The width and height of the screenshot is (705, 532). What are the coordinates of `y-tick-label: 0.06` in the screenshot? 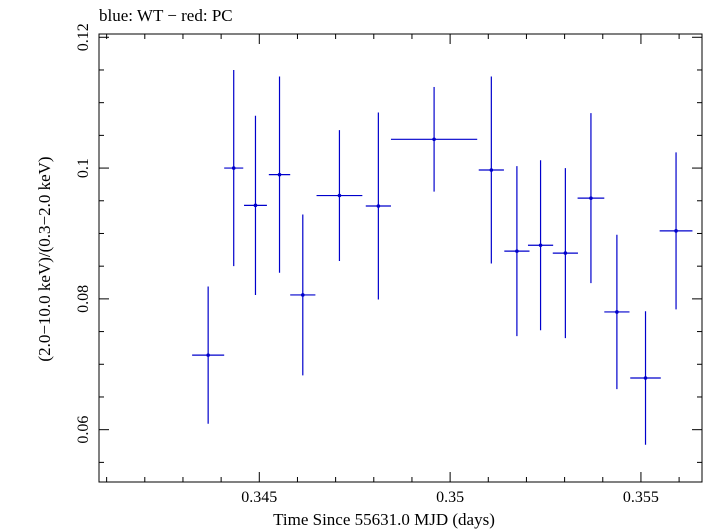 It's located at (83, 430).